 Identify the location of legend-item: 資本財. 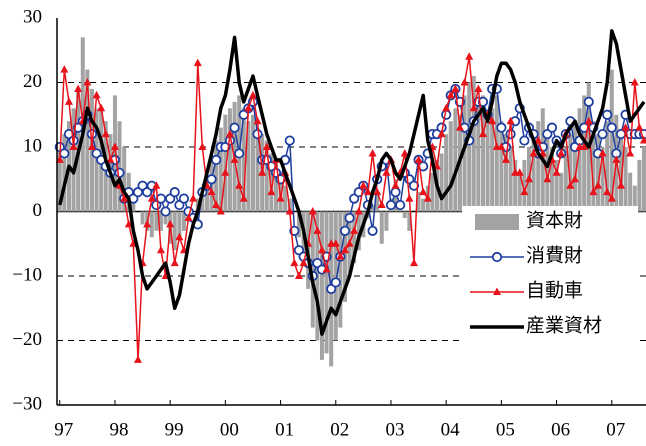
(529, 220).